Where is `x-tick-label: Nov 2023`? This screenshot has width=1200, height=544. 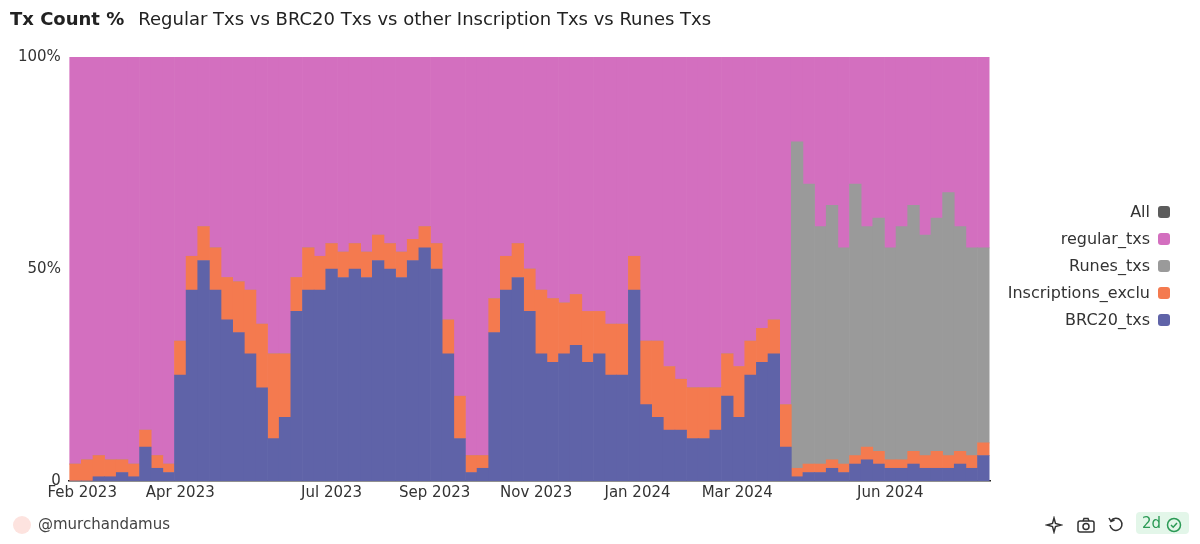 x-tick-label: Nov 2023 is located at coordinates (536, 491).